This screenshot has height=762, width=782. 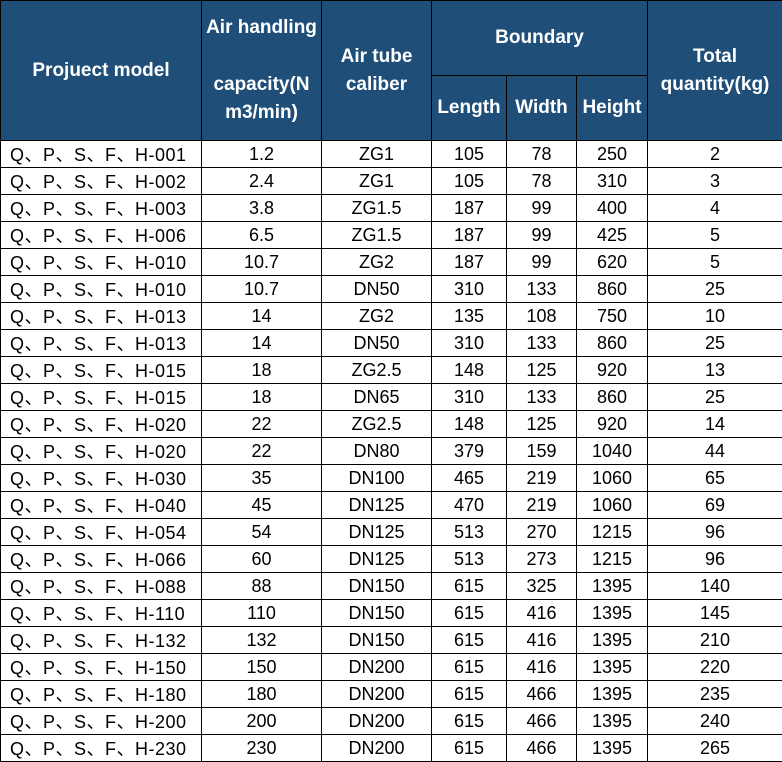 What do you see at coordinates (101, 370) in the screenshot?
I see `cell-model: Q、P、S、F、H-015` at bounding box center [101, 370].